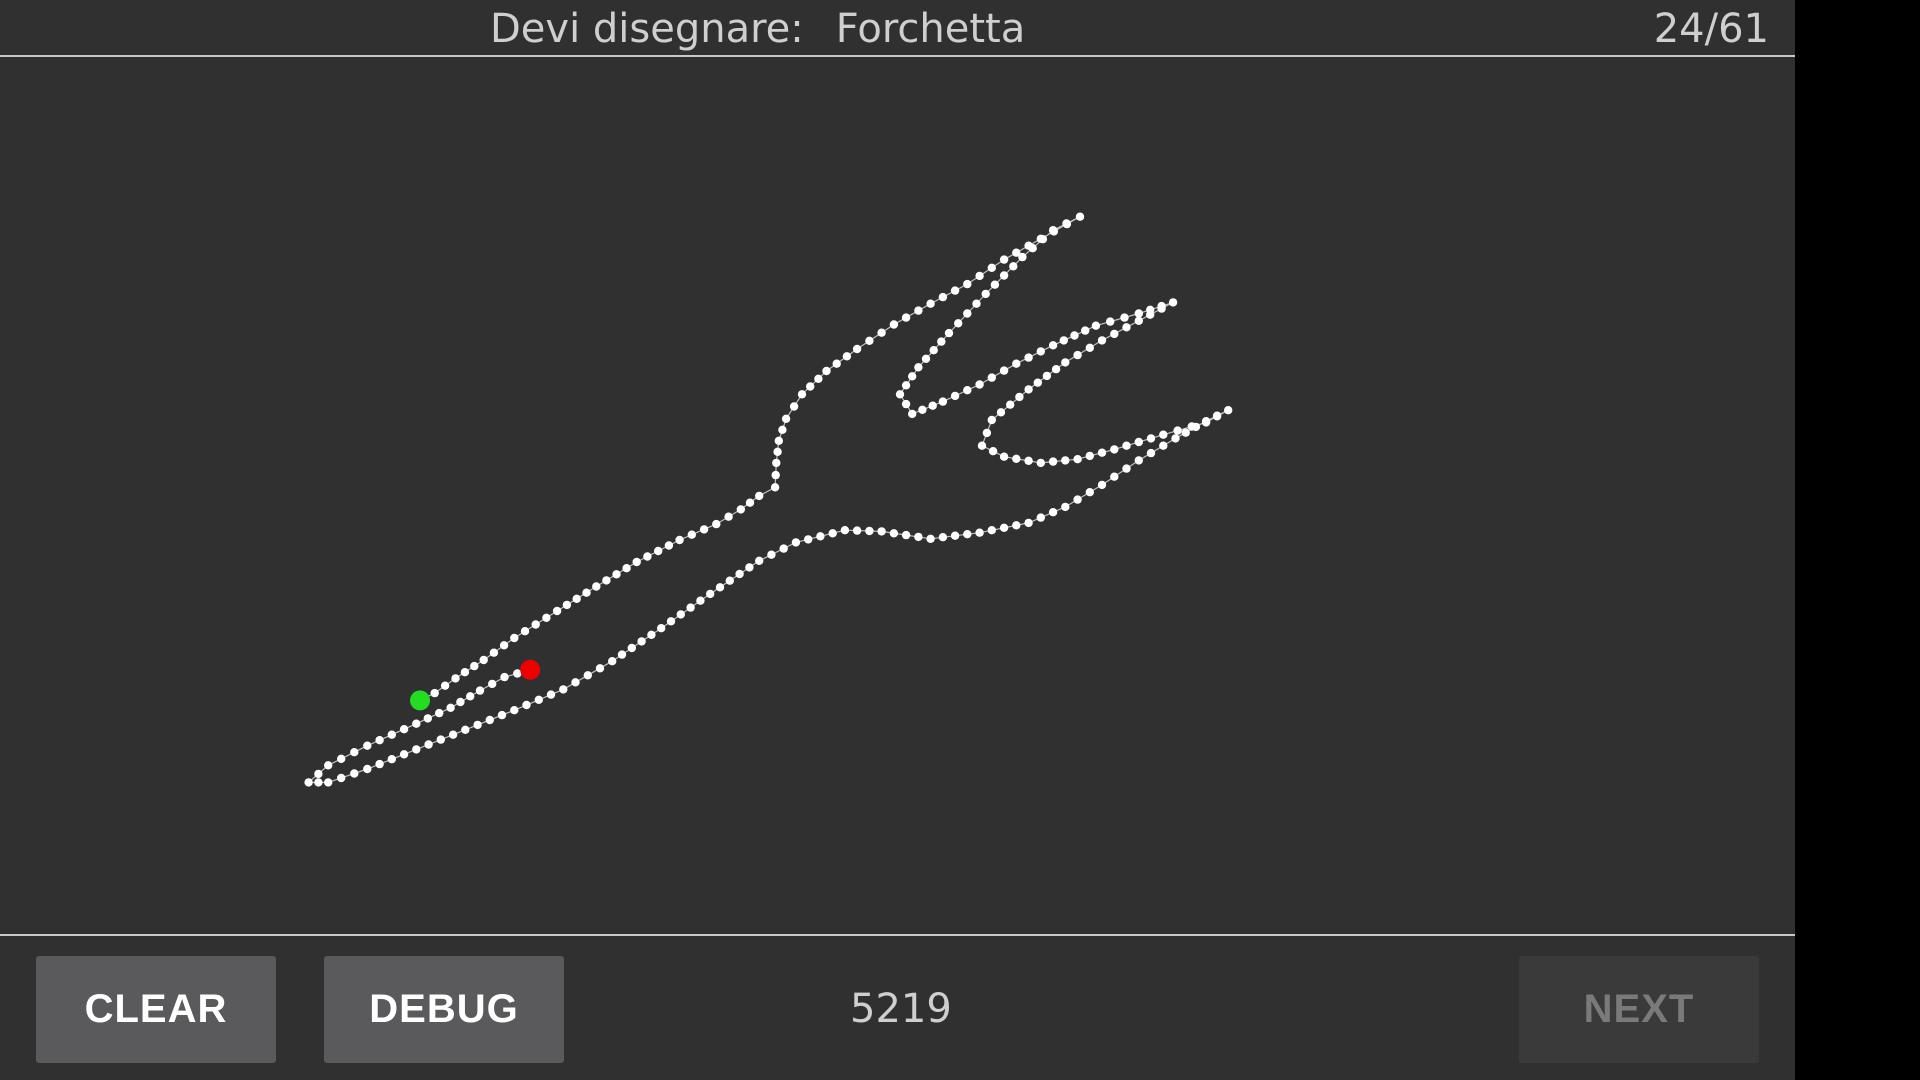 This screenshot has width=1920, height=1080. Describe the element at coordinates (1639, 1009) in the screenshot. I see `next-button: NEXT` at that location.